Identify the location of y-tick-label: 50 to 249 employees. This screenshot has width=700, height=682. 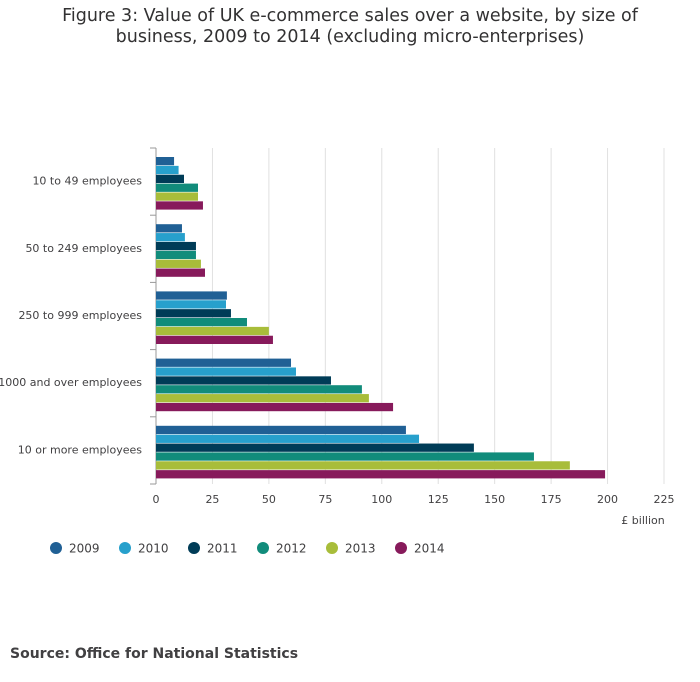
(83, 248).